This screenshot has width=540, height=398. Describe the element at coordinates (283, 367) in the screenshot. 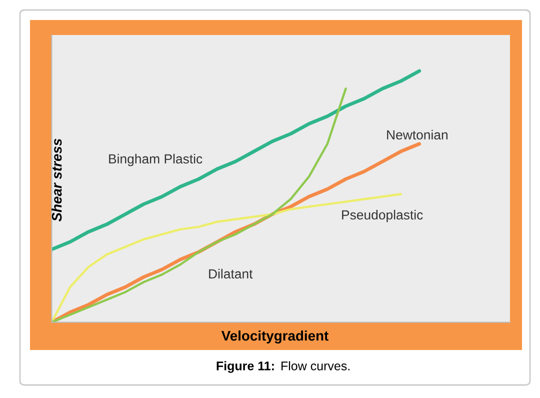

I see `caption: Figure 11: Flow curves.` at that location.